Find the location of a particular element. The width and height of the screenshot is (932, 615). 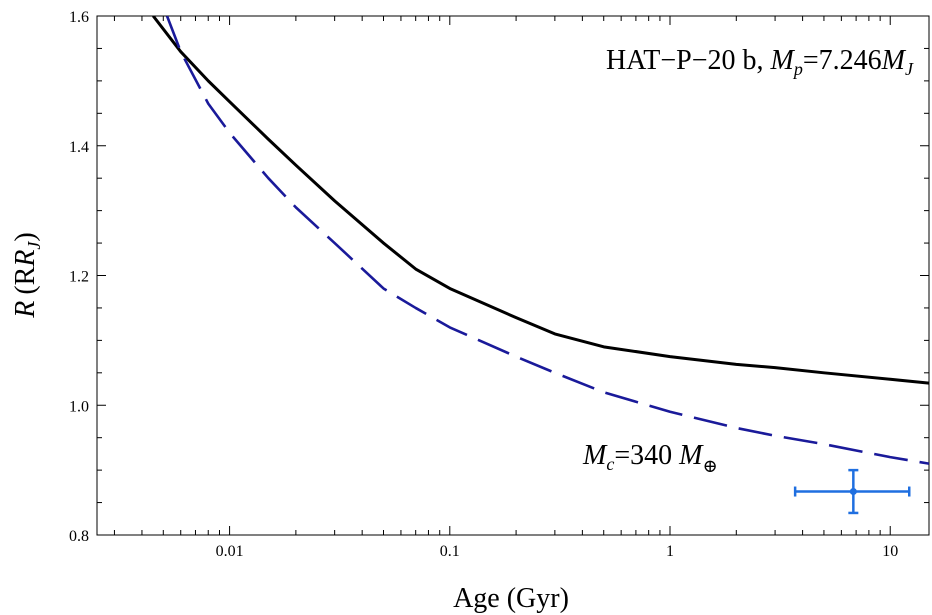

y-axis-title-close: ) is located at coordinates (25, 236).